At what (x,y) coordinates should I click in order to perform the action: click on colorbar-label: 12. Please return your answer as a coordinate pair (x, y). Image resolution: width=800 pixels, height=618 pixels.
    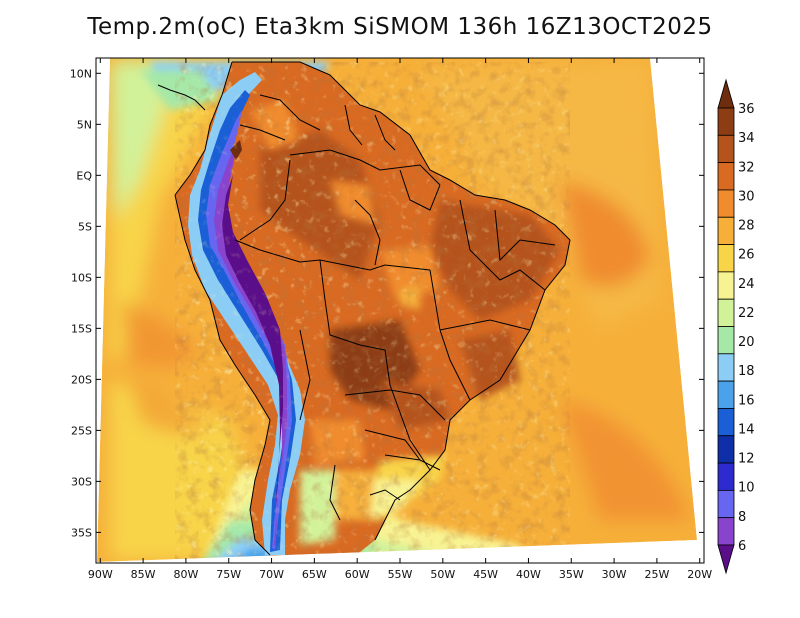
    Looking at the image, I should click on (746, 459).